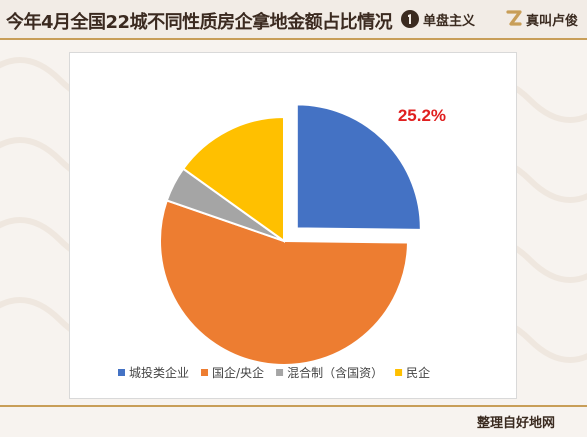  What do you see at coordinates (199, 22) in the screenshot?
I see `page-title: 今年4月全国22城不同性质房企拿地金额占比情况` at bounding box center [199, 22].